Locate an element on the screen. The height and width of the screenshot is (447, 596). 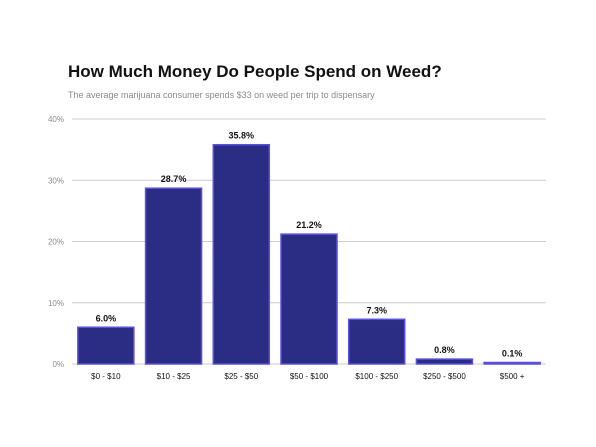
y-tick-label: 0% is located at coordinates (58, 364).